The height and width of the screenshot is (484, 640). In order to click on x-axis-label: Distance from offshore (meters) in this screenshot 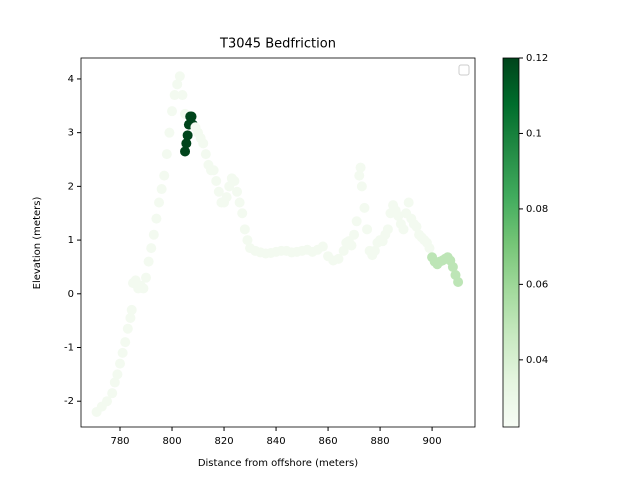, I will do `click(278, 463)`.